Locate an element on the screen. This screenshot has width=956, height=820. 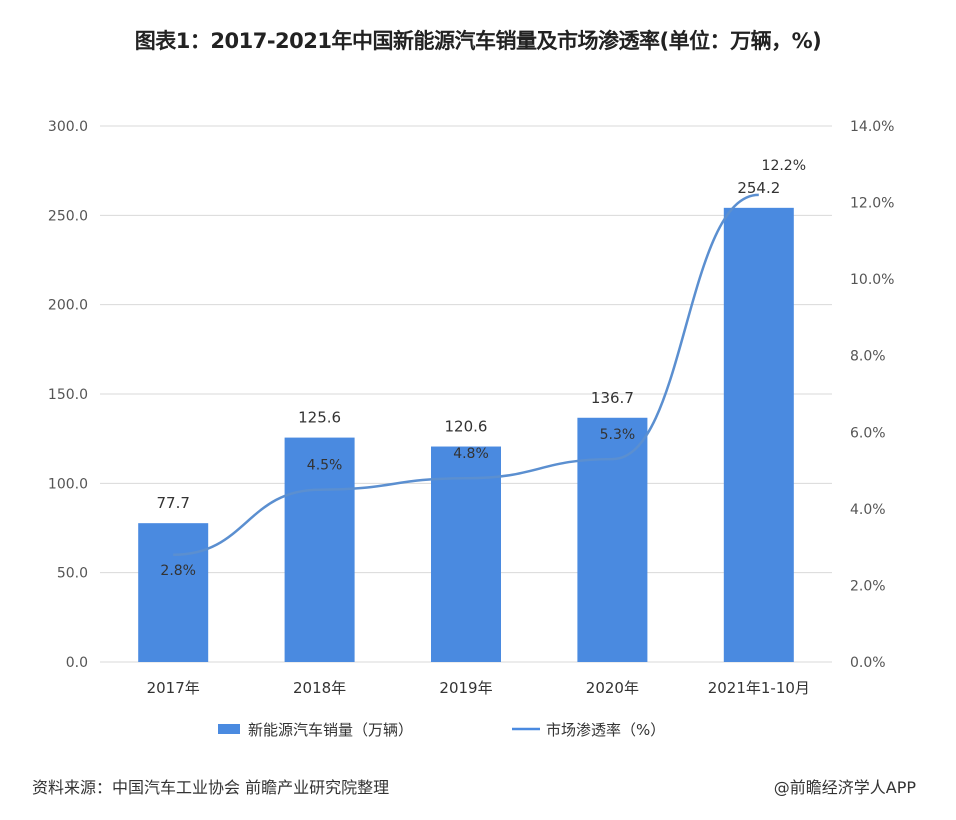
y-right-tick-label: 8.0% is located at coordinates (868, 357).